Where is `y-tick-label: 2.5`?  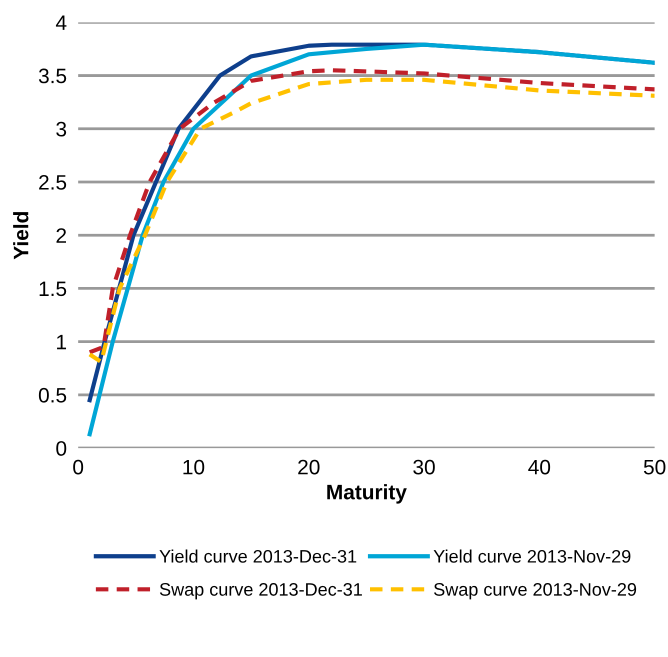
y-tick-label: 2.5 is located at coordinates (52, 182).